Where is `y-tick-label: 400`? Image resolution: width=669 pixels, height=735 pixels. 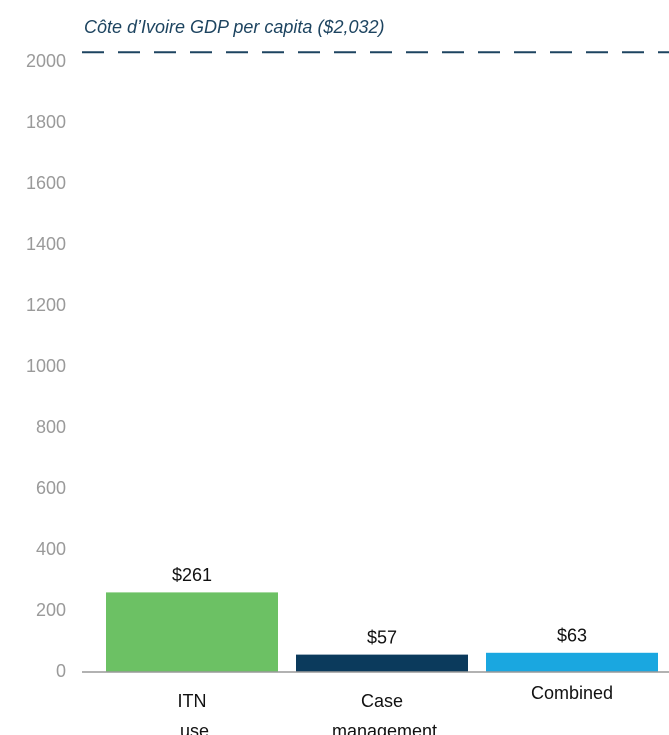 y-tick-label: 400 is located at coordinates (51, 549).